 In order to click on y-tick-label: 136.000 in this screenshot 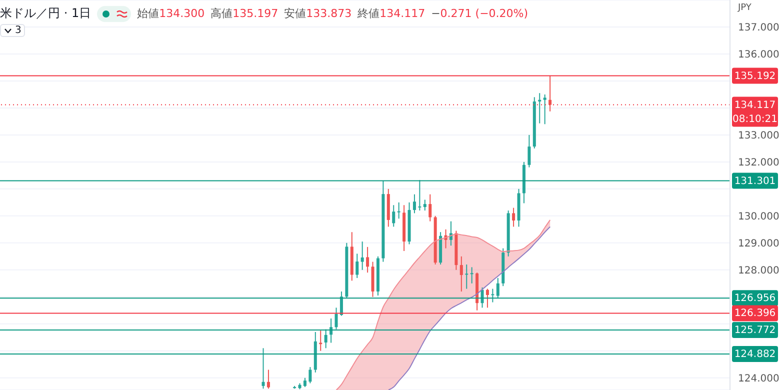, I will do `click(759, 55)`.